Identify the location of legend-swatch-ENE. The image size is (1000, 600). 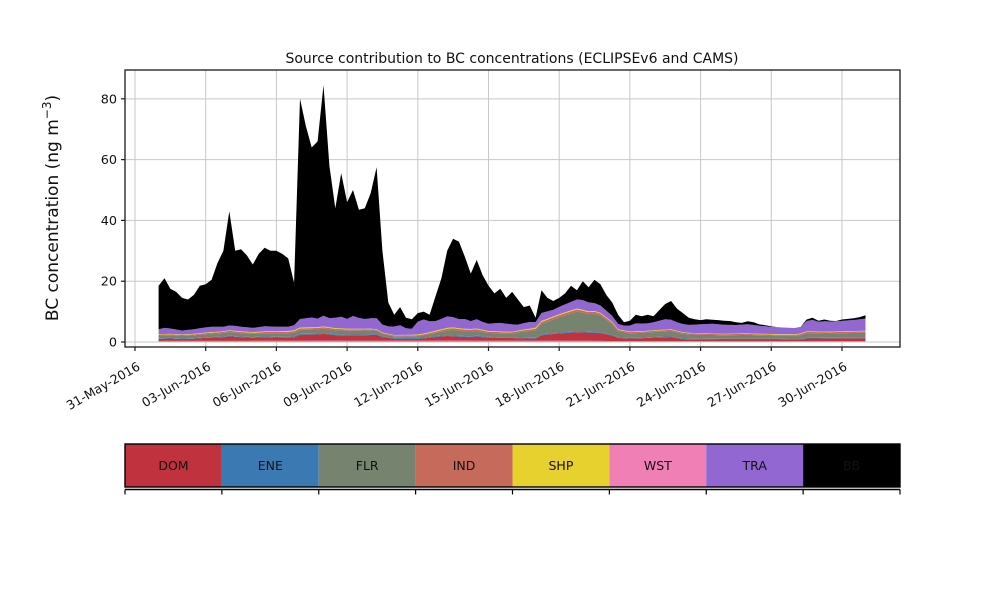
(270, 465).